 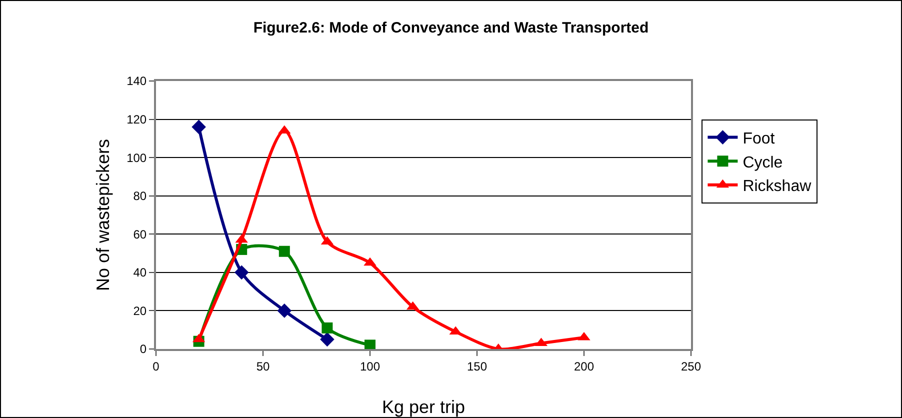 I want to click on x-tick-label: 50, so click(x=263, y=366).